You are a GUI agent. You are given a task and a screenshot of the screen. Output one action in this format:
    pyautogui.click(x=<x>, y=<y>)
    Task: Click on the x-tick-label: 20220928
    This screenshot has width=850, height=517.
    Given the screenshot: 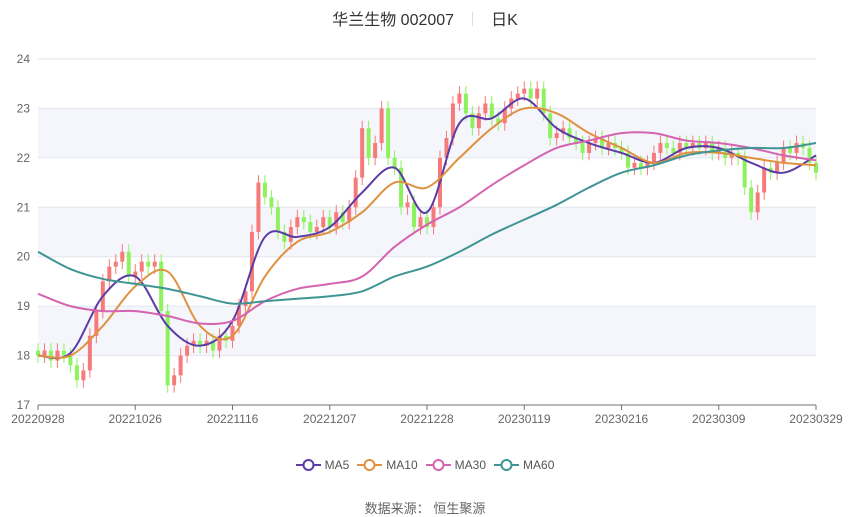 What is the action you would take?
    pyautogui.click(x=38, y=419)
    